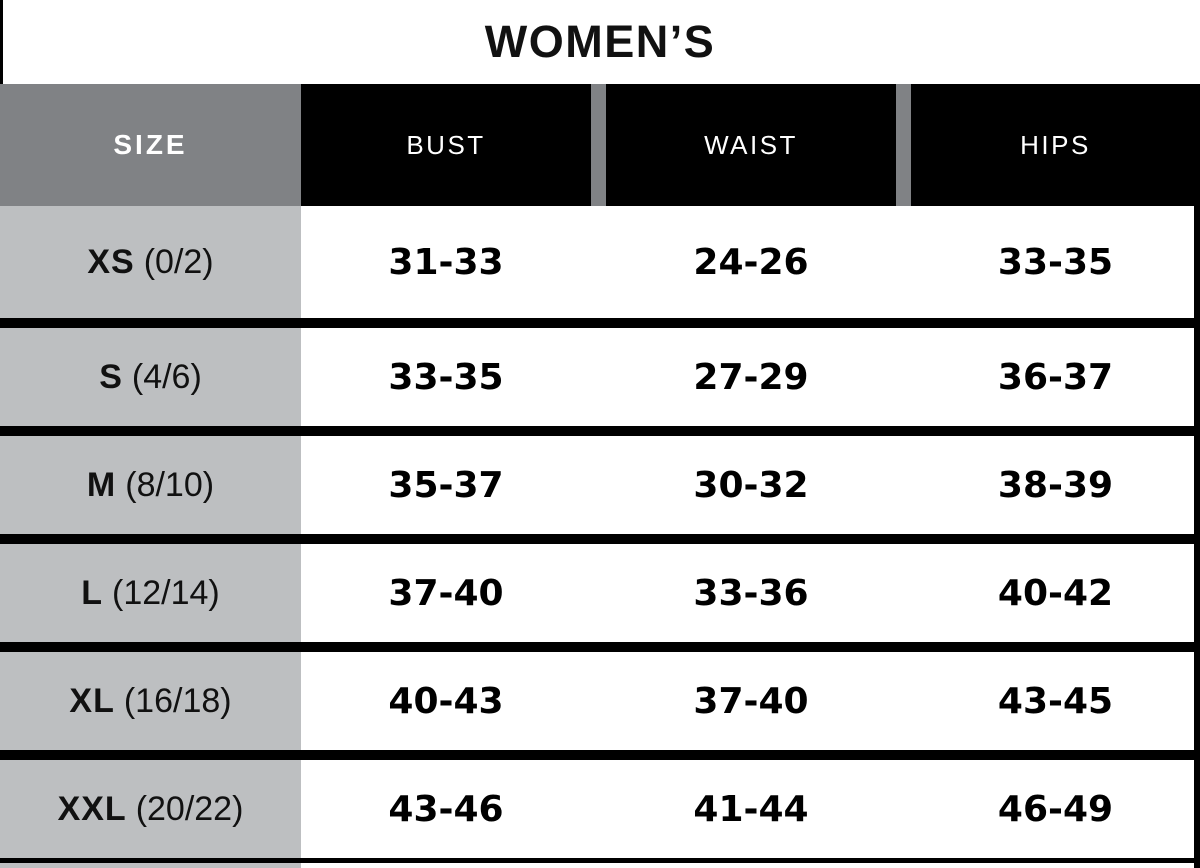  What do you see at coordinates (1055, 701) in the screenshot?
I see `hips-value: 43-45` at bounding box center [1055, 701].